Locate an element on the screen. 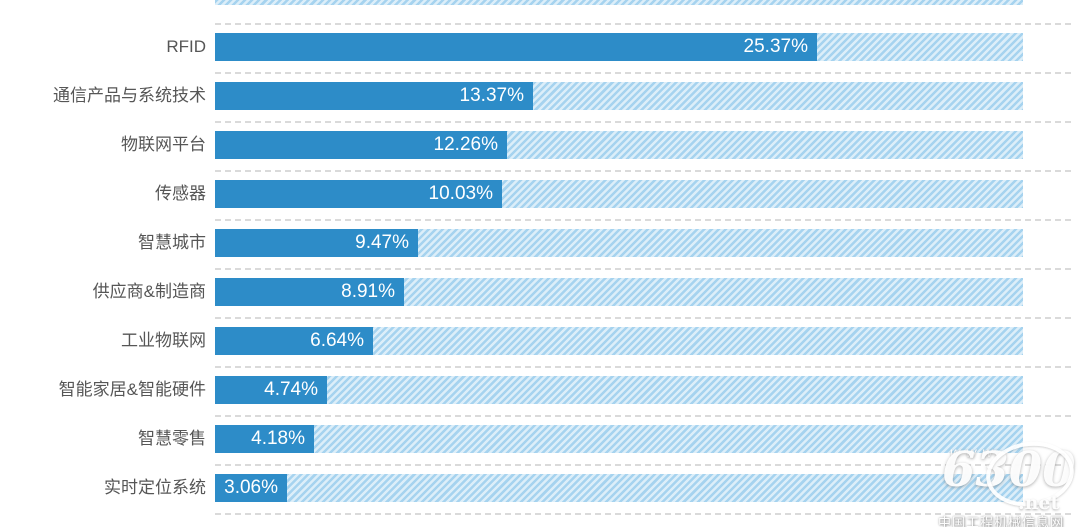 The image size is (1080, 527). bar-fill: 6.64% is located at coordinates (294, 341).